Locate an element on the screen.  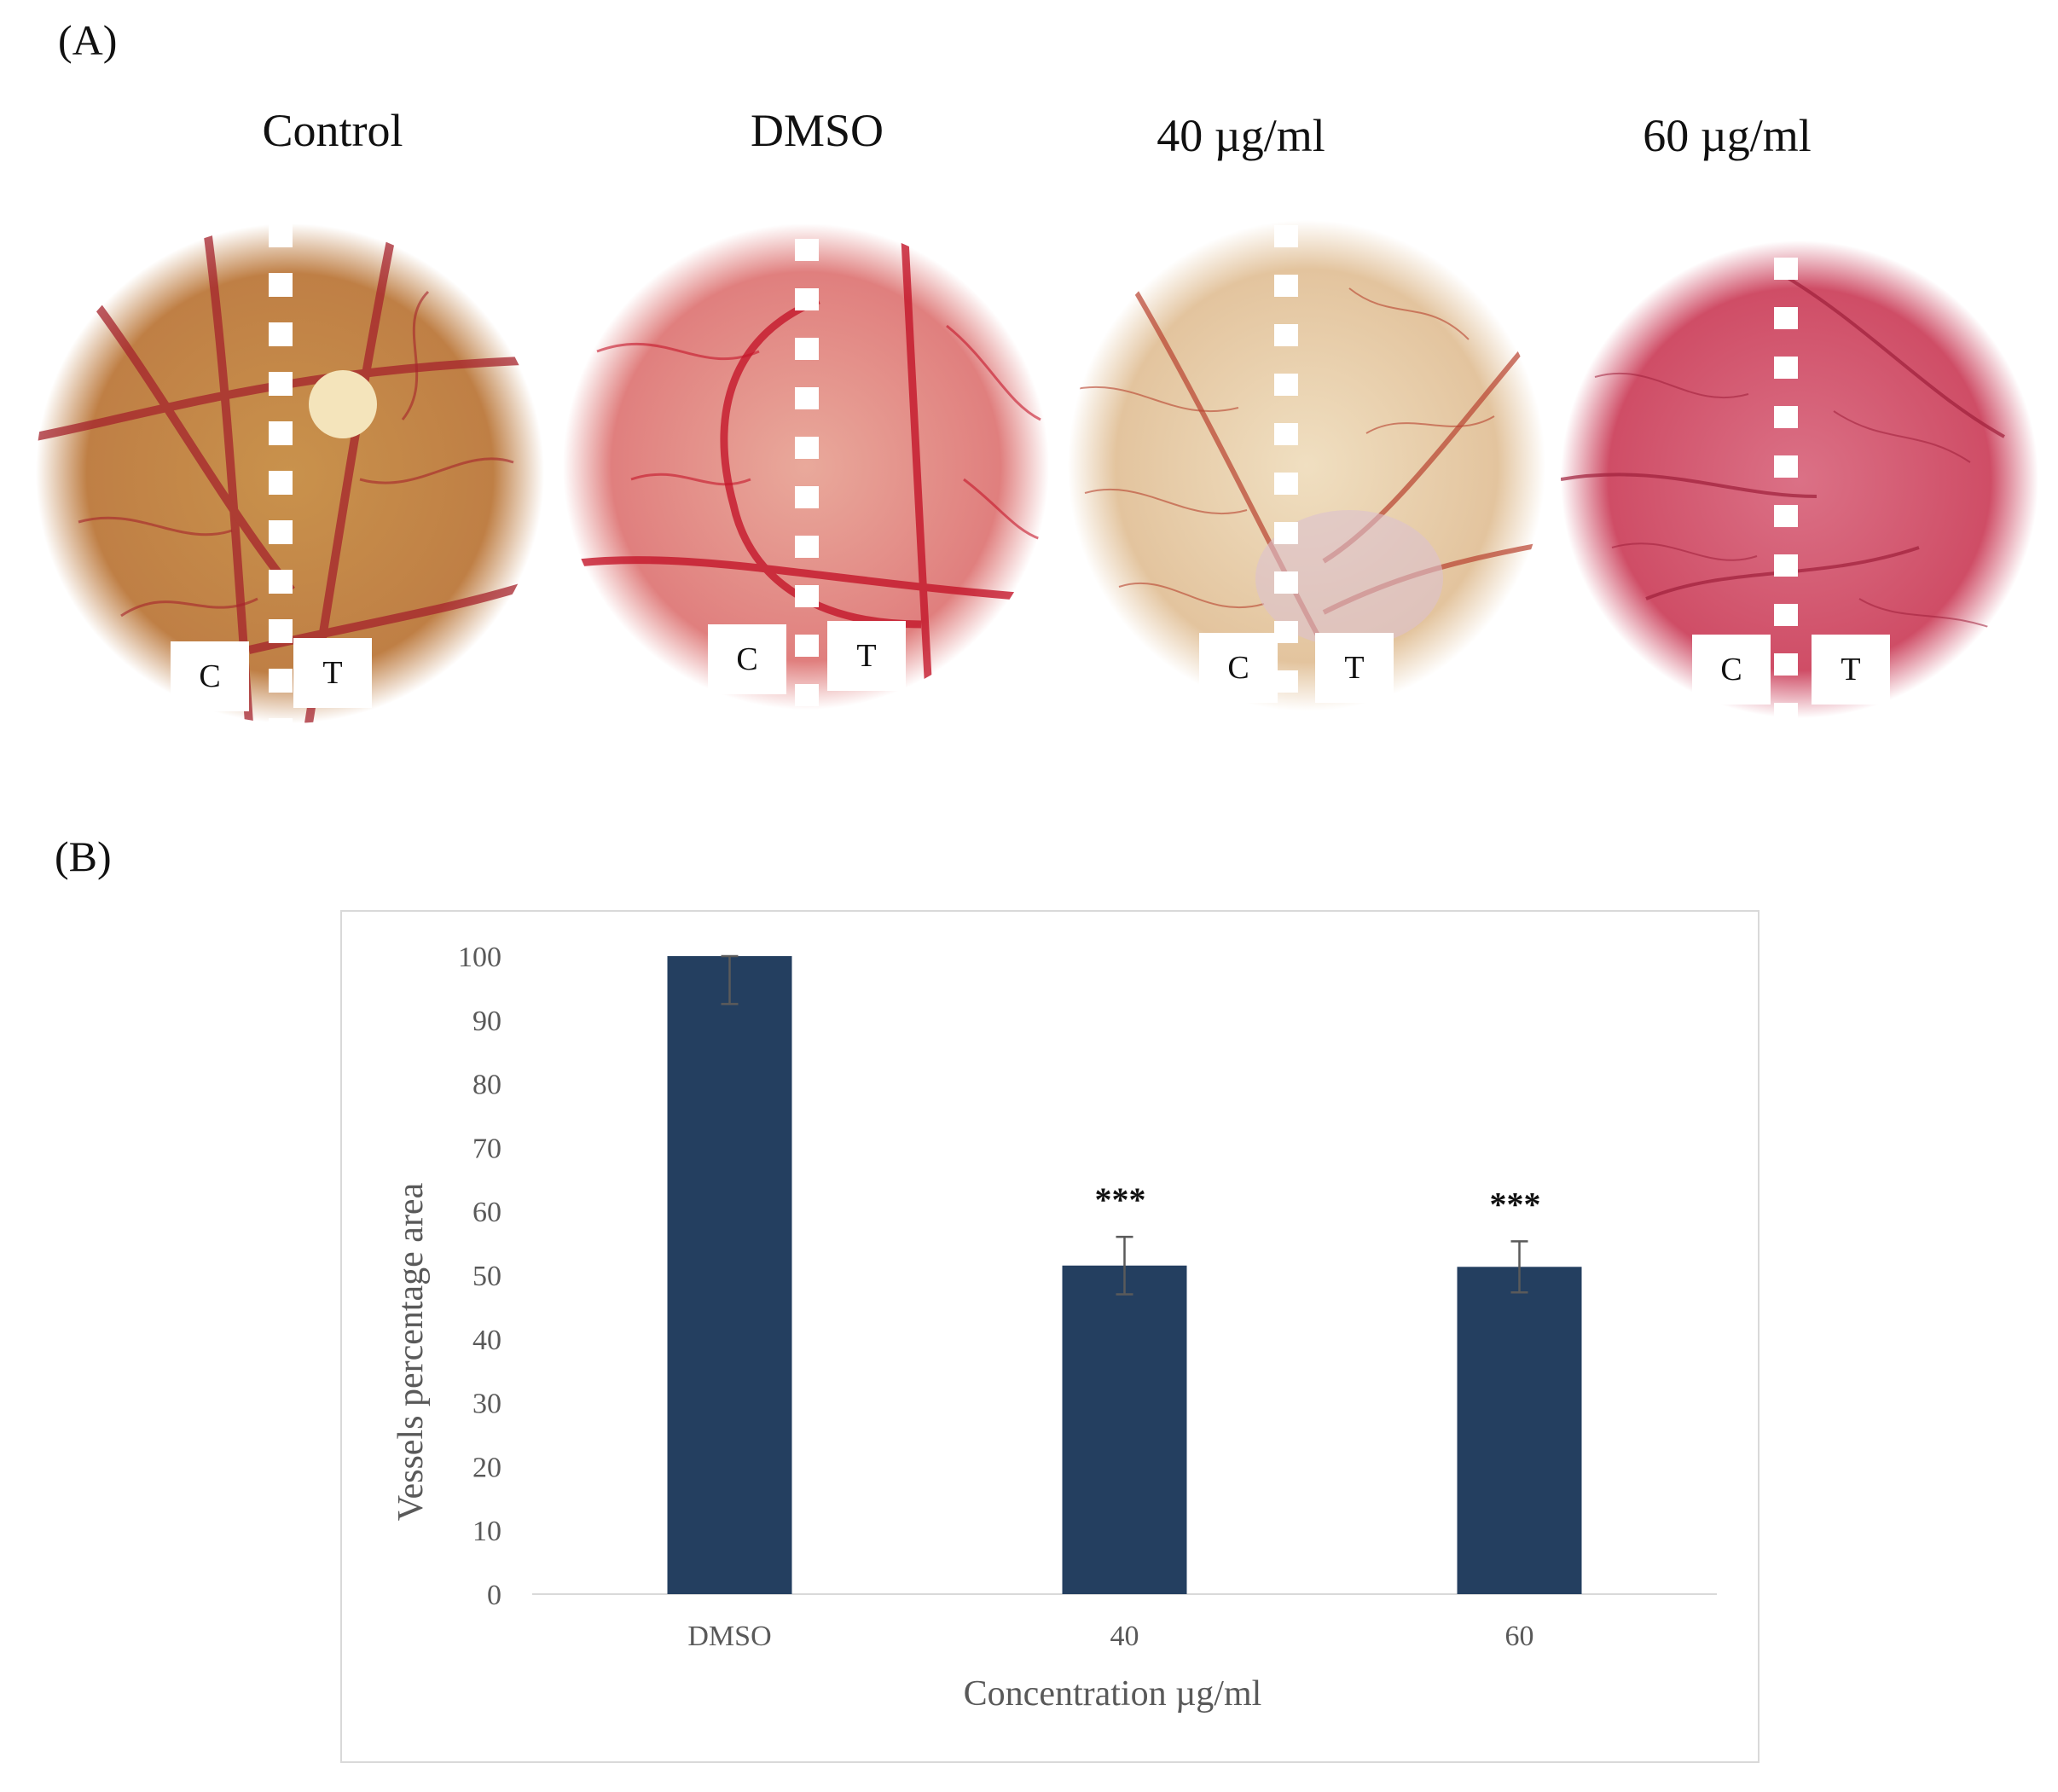
control-marker-t: T is located at coordinates (333, 673).